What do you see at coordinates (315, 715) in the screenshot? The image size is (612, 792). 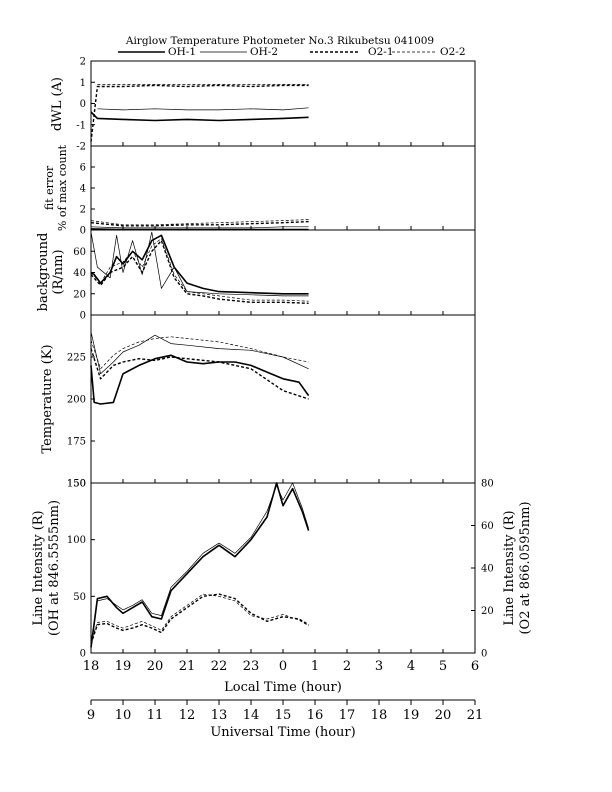 I see `ut-tick-label: 16` at bounding box center [315, 715].